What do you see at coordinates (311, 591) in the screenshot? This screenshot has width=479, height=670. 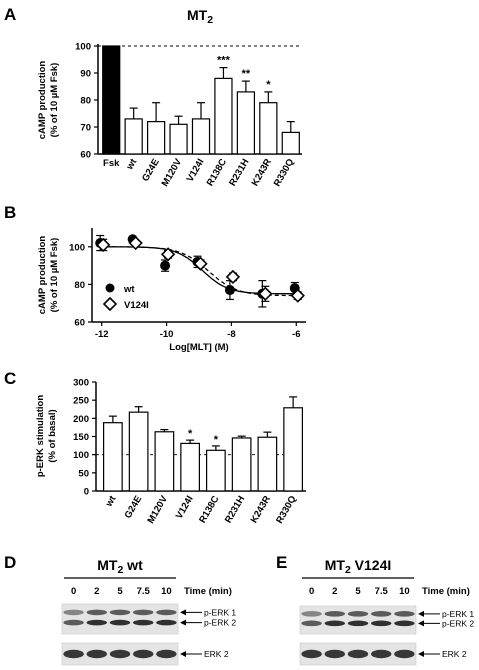 I see `blot-e-time-label: 0` at bounding box center [311, 591].